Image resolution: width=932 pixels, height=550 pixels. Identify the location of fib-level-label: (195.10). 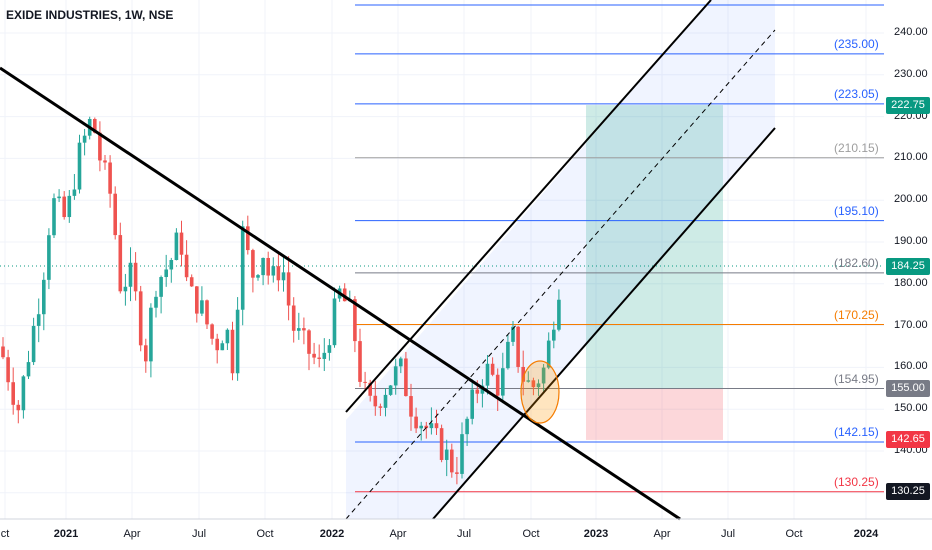
(856, 210).